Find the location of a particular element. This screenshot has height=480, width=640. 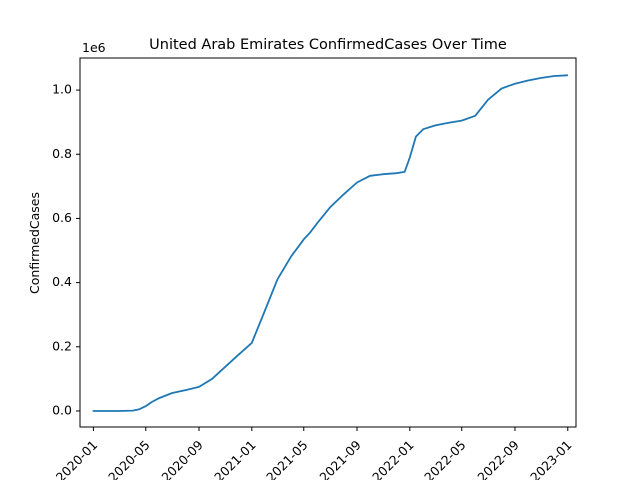

y-tick-label: 0.0 is located at coordinates (62, 409).